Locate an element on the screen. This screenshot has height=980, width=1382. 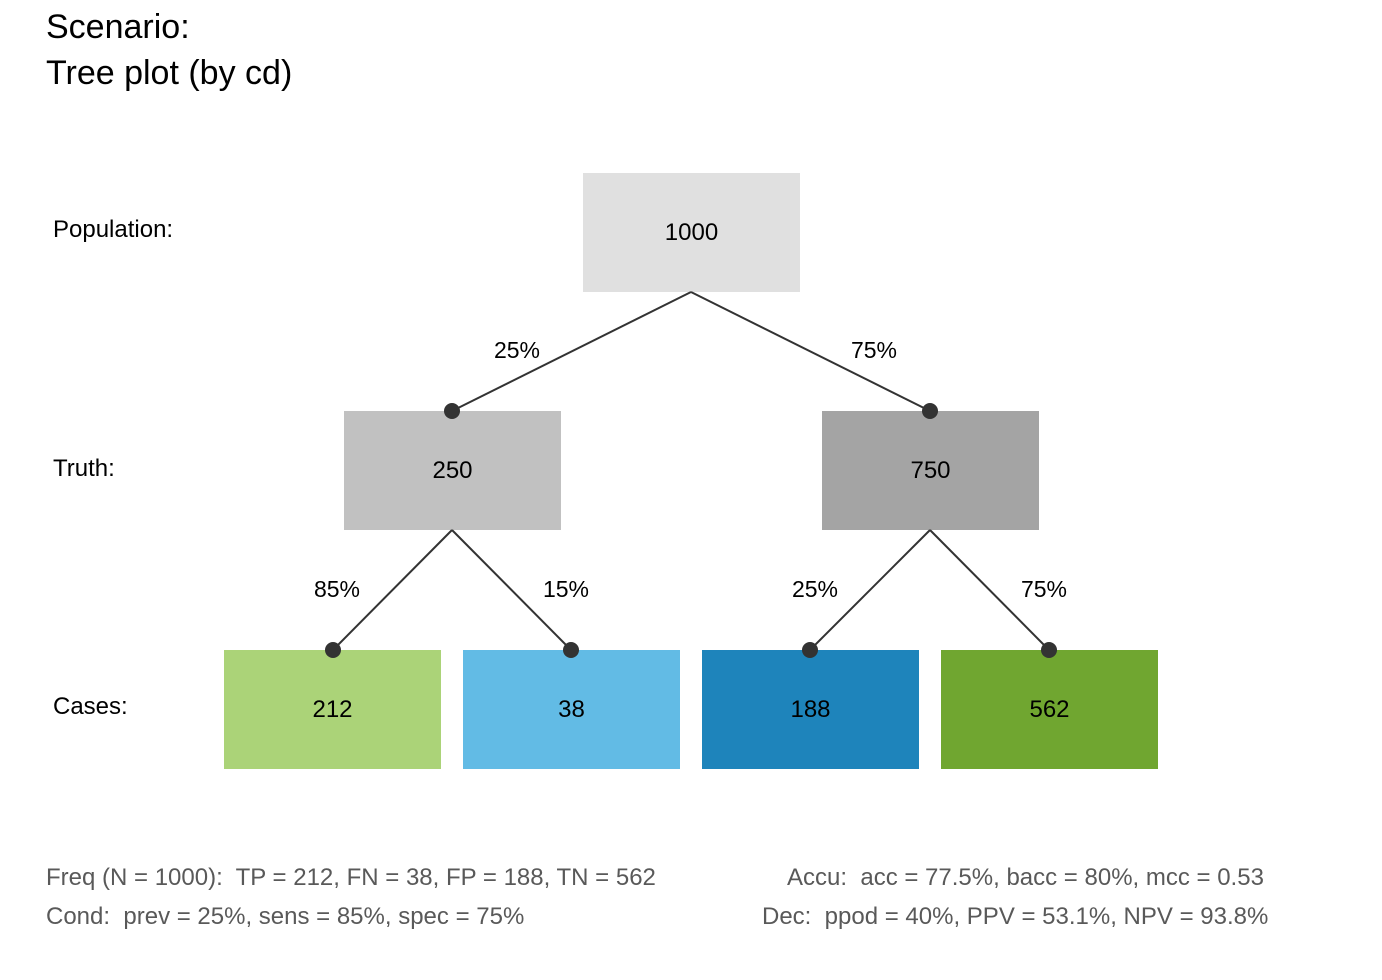
row-label-cases: Cases: is located at coordinates (90, 706).